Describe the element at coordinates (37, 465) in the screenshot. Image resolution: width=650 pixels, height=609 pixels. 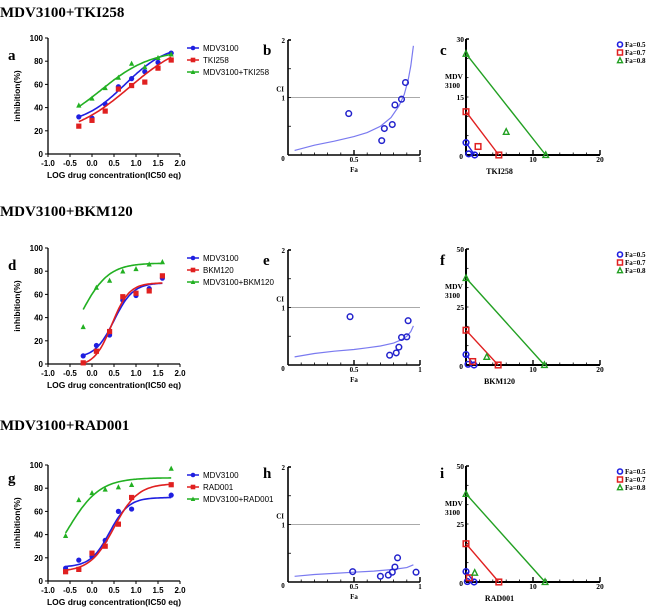
I see `y-tick-label: 100` at that location.